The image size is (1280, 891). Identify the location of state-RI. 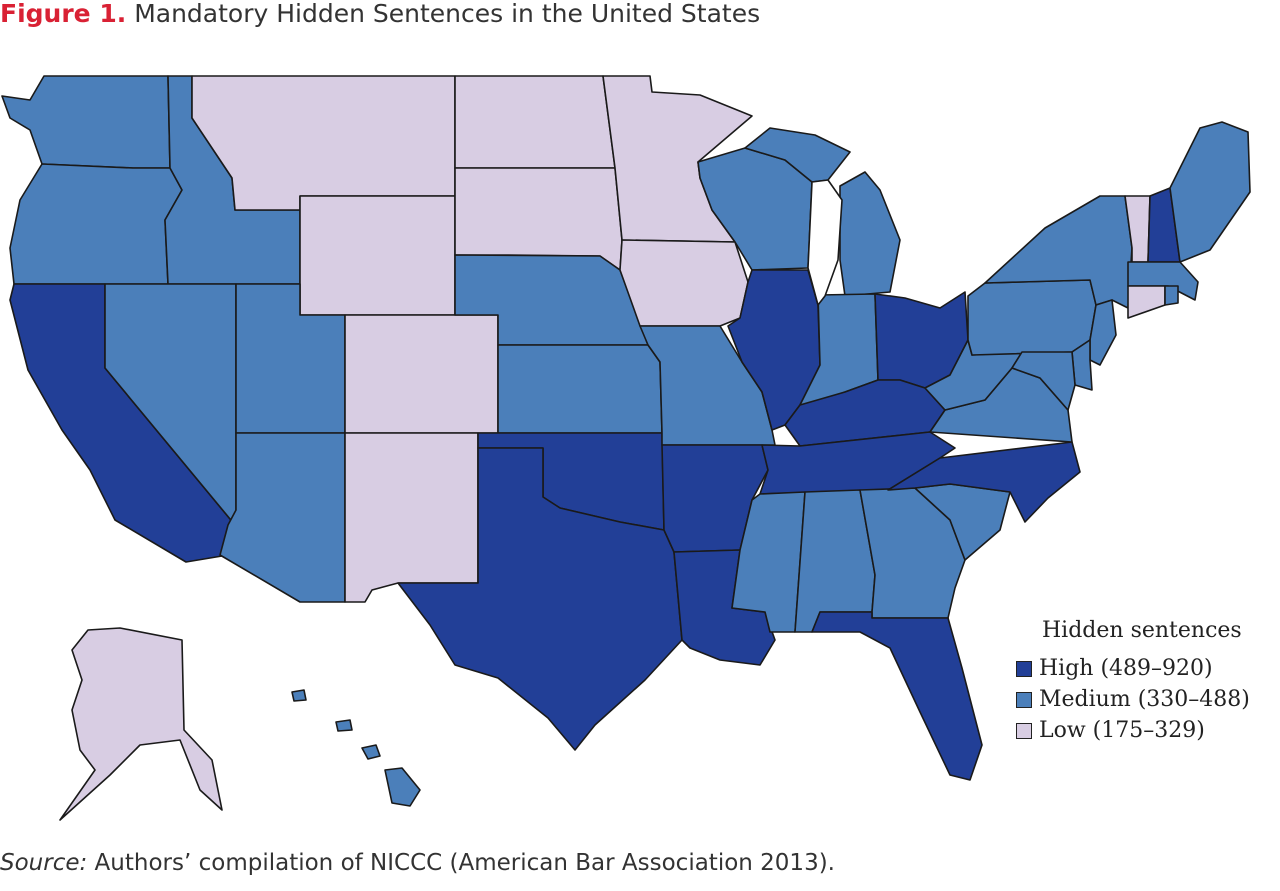
(1171, 295).